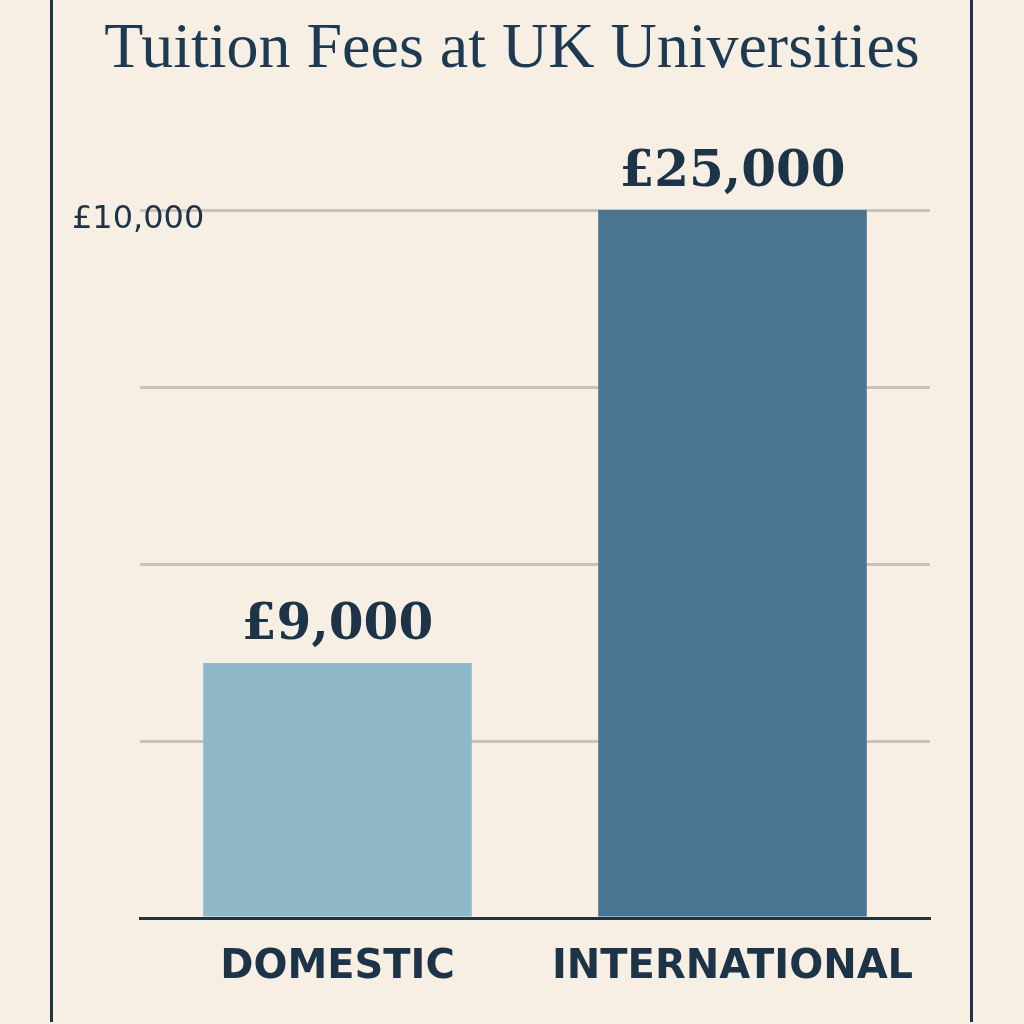 This screenshot has width=1024, height=1024. Describe the element at coordinates (138, 217) in the screenshot. I see `annotation: £10,000` at that location.